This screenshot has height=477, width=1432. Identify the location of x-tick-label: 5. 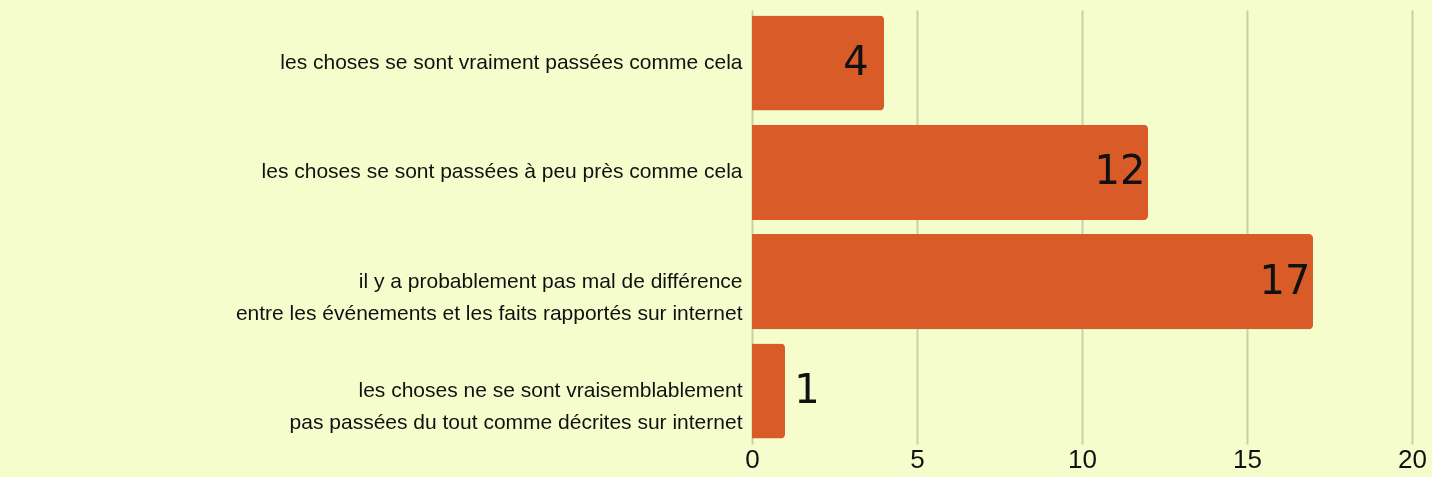
(917, 458).